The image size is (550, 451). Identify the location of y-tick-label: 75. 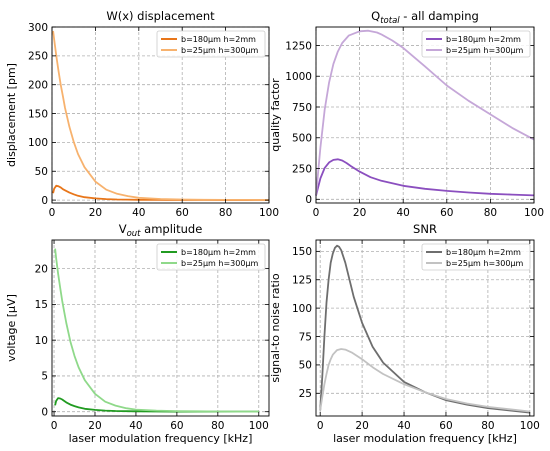
(305, 337).